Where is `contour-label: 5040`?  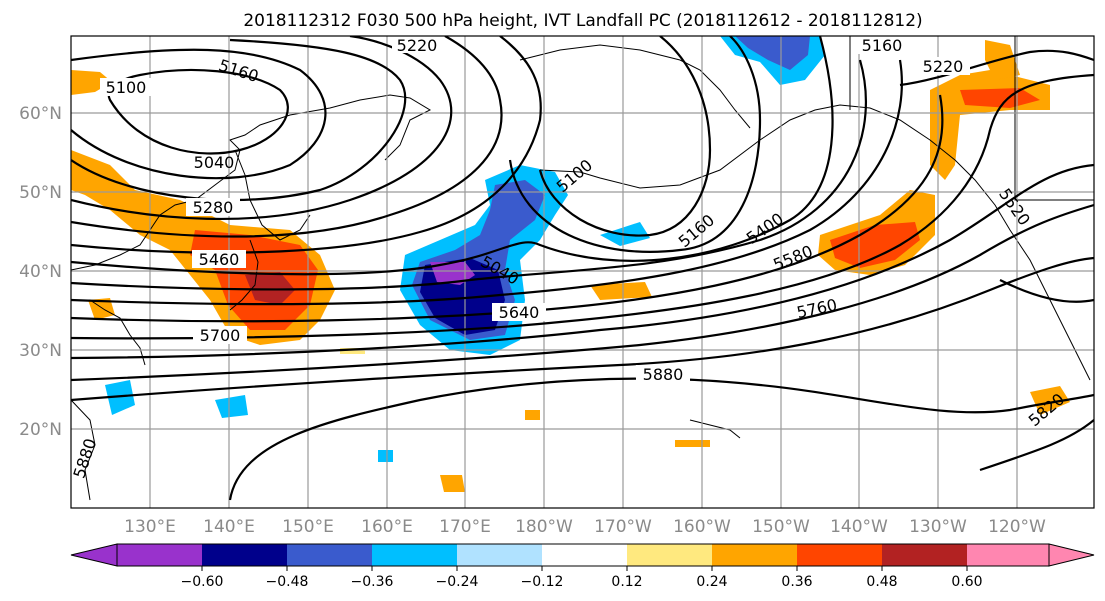 contour-label: 5040 is located at coordinates (214, 162).